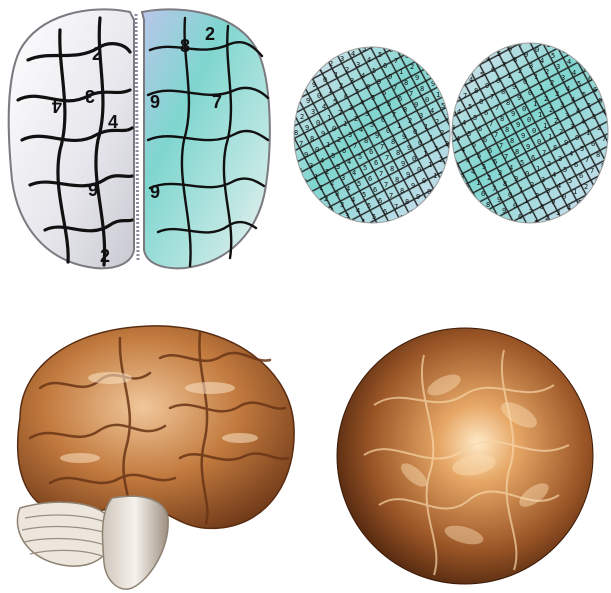 The height and width of the screenshot is (593, 611). I want to click on svg-text: 2, so click(97, 54).